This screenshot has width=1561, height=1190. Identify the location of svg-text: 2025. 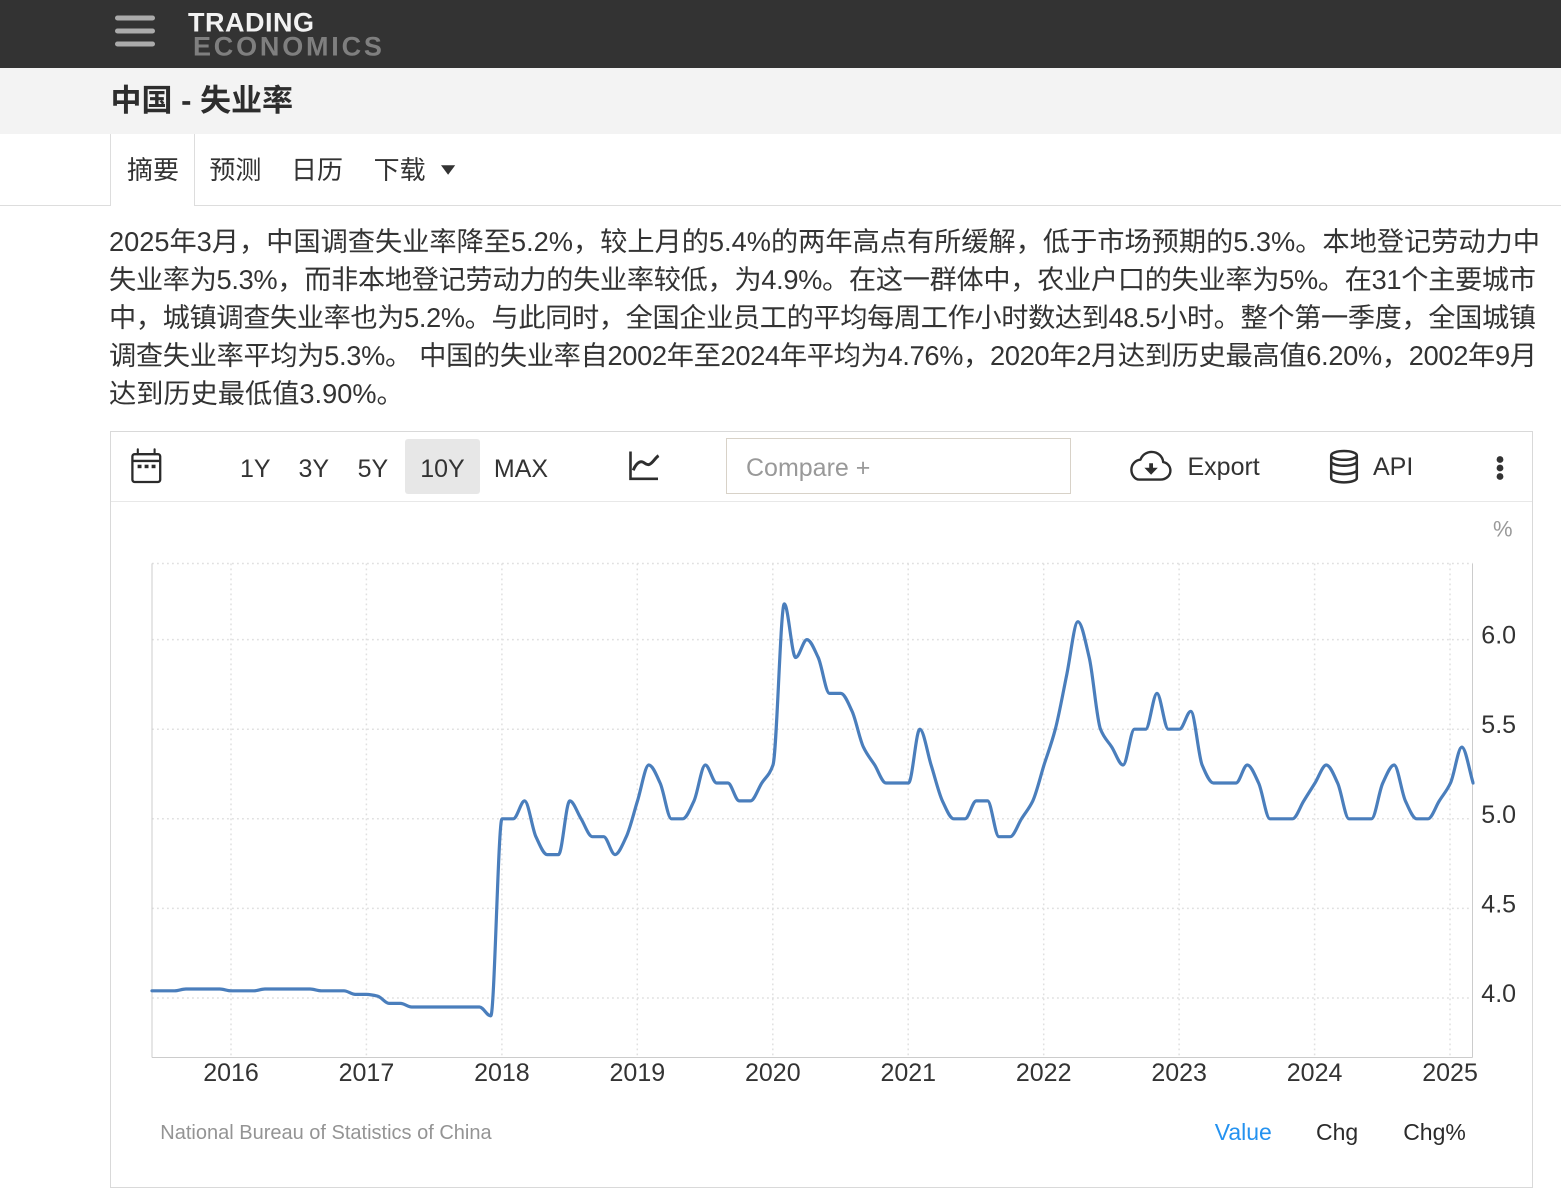
(1450, 1073).